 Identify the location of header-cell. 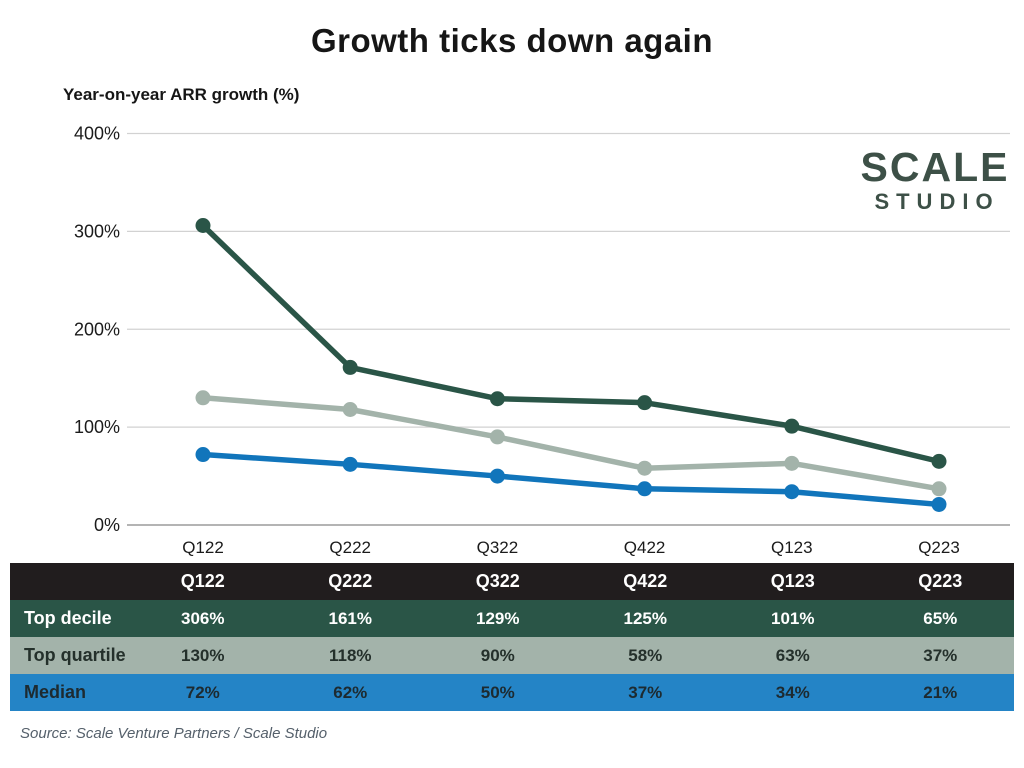
(69, 581).